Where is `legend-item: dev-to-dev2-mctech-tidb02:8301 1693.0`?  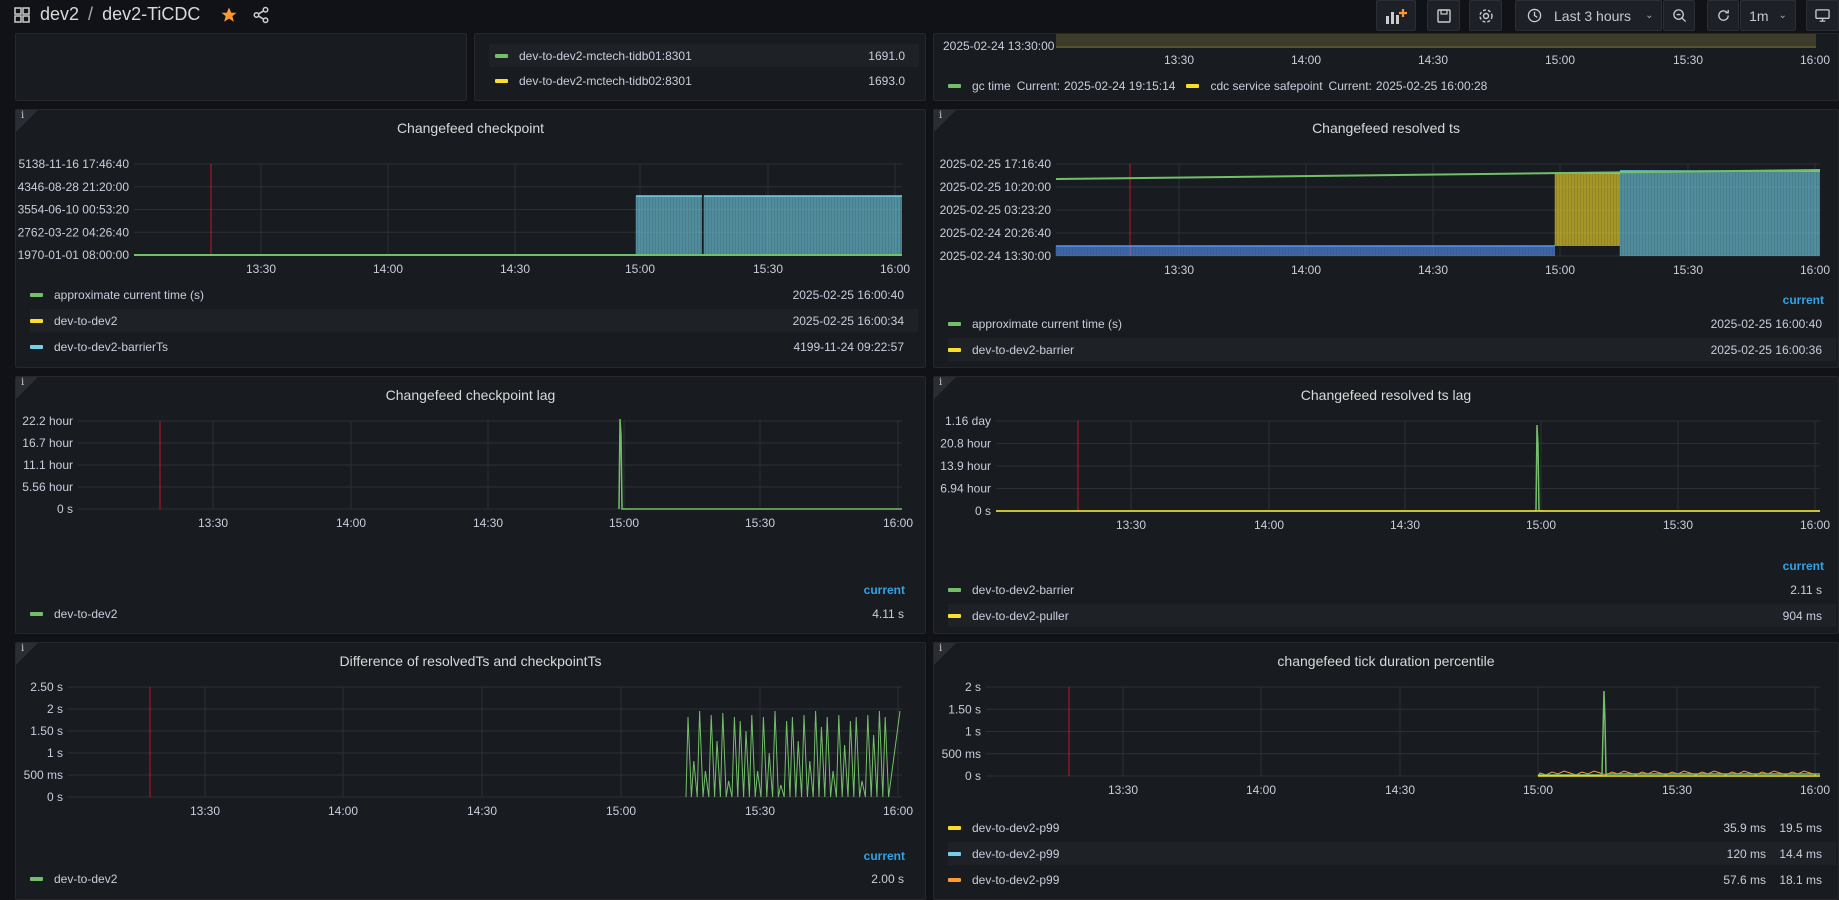 legend-item: dev-to-dev2-mctech-tidb02:8301 1693.0 is located at coordinates (704, 80).